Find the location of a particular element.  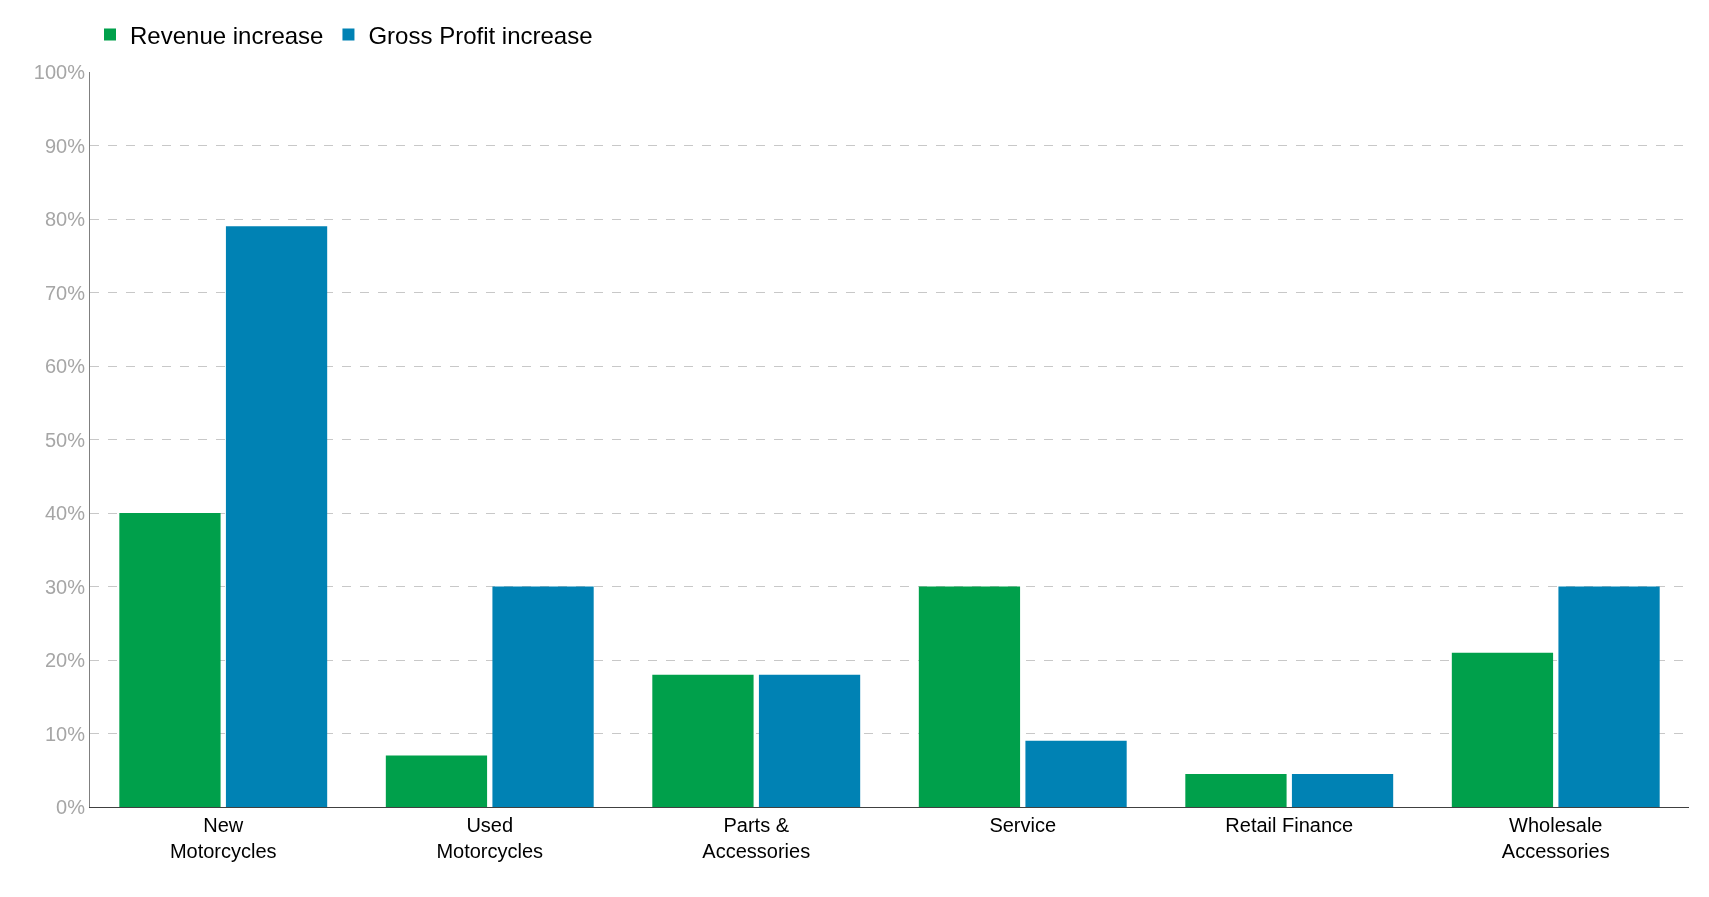

y-tick-label: 30% is located at coordinates (65, 586).